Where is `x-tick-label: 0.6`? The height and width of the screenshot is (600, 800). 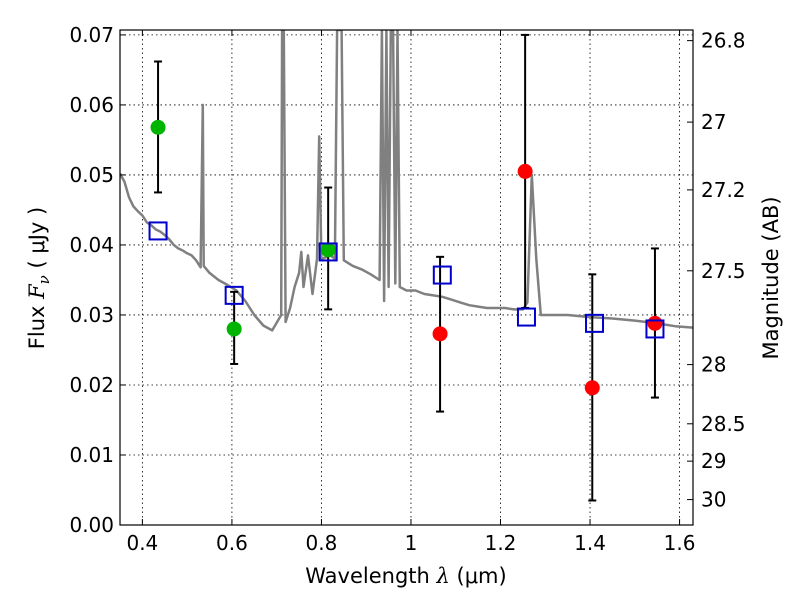 x-tick-label: 0.6 is located at coordinates (232, 543).